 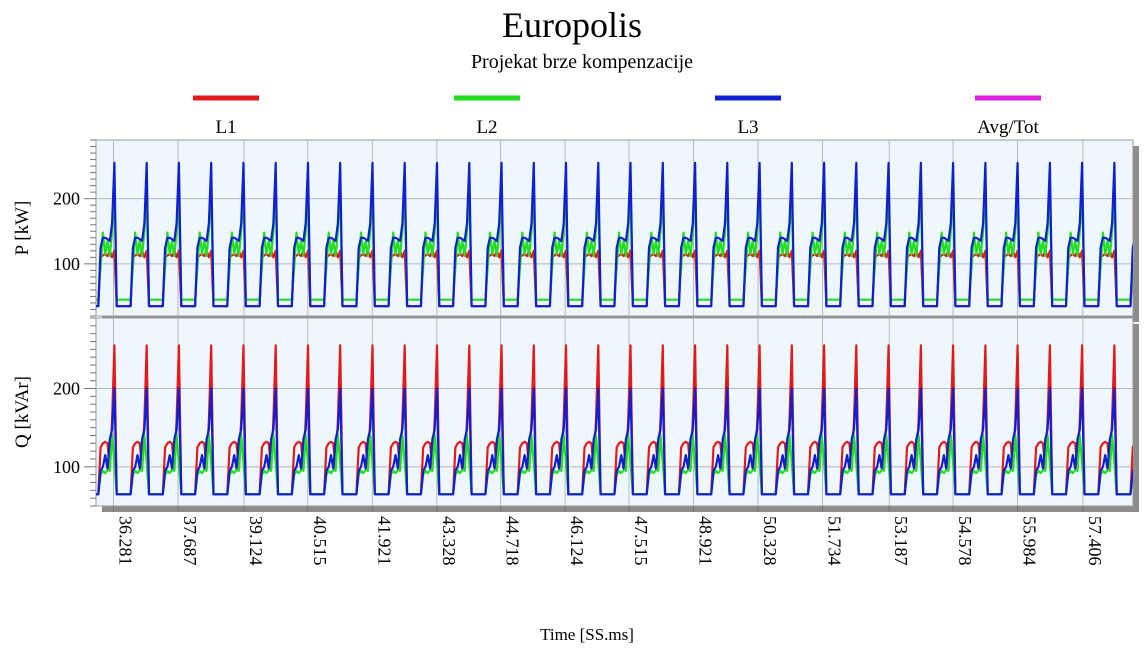 I want to click on legend-label: L1, so click(x=225, y=127).